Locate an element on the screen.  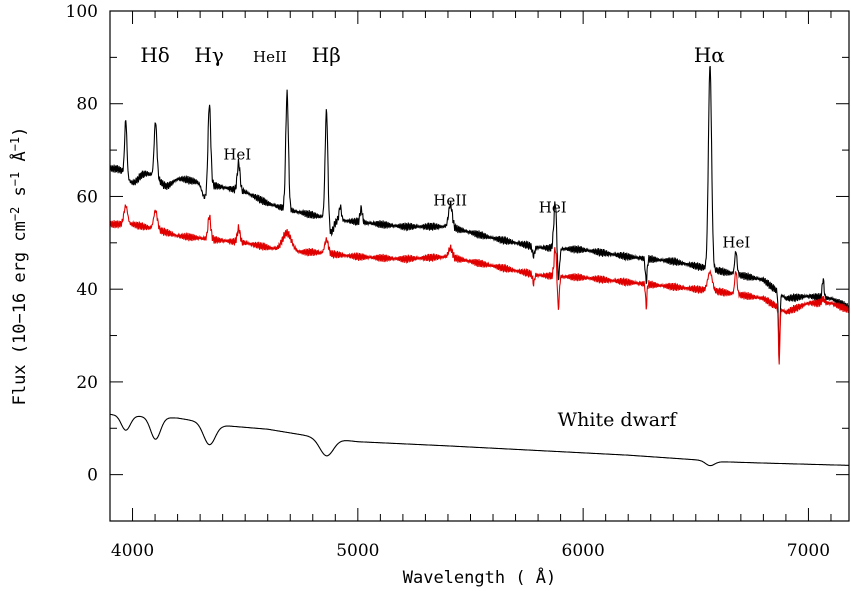
annotation-label: Hγ is located at coordinates (208, 55).